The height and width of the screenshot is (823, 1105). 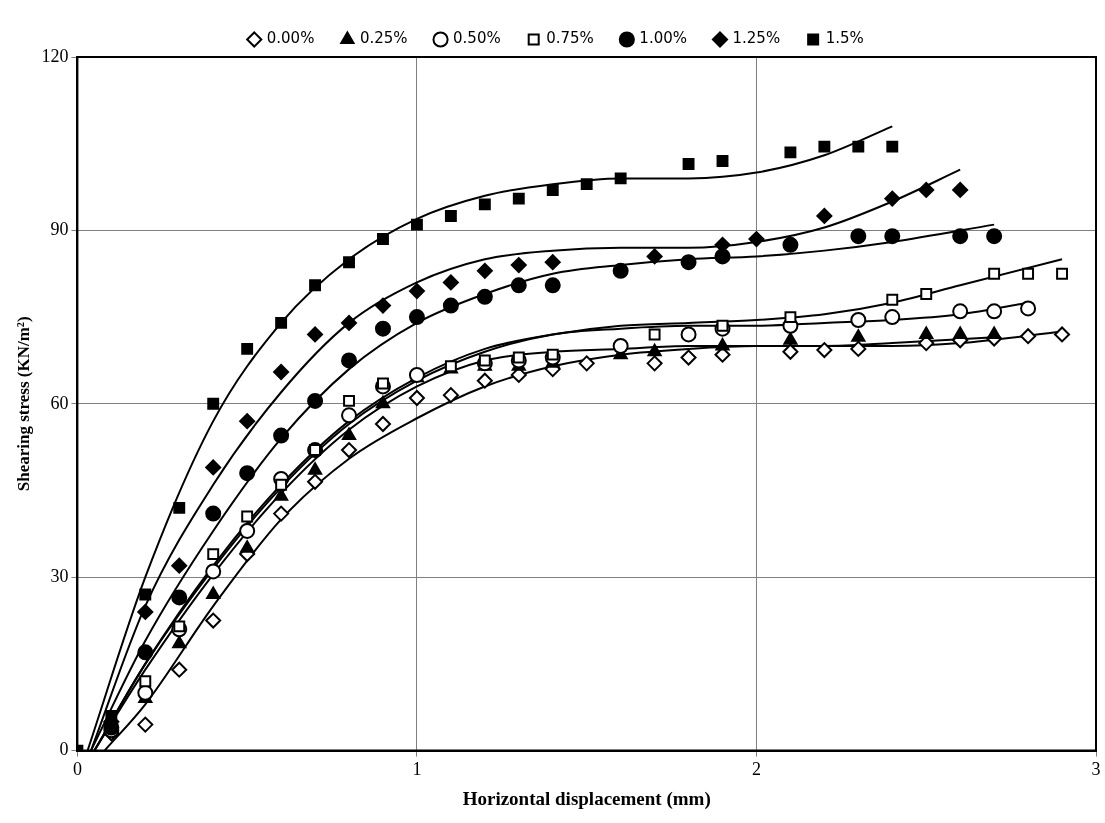 I want to click on y-tick-label: 60, so click(x=59, y=402).